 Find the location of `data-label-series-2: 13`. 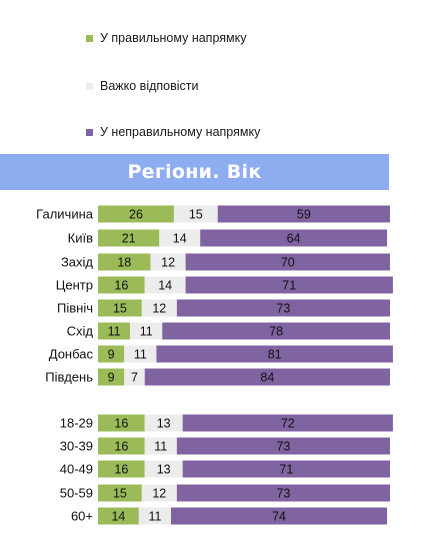

data-label-series-2: 13 is located at coordinates (164, 470).